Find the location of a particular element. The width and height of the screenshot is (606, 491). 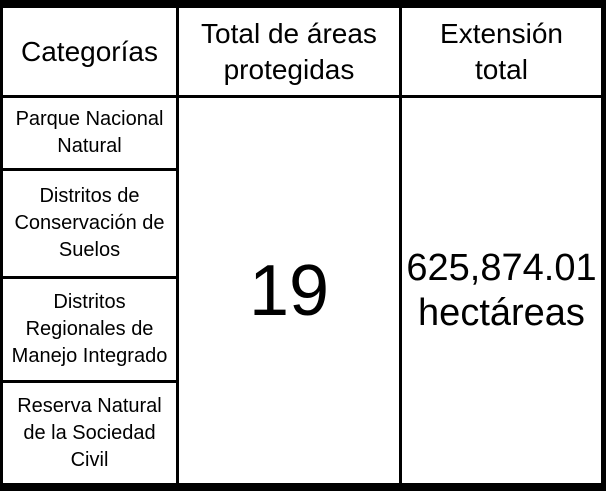

category-row-parque-nacional-natural: Parque Nacional Natural is located at coordinates (89, 133).